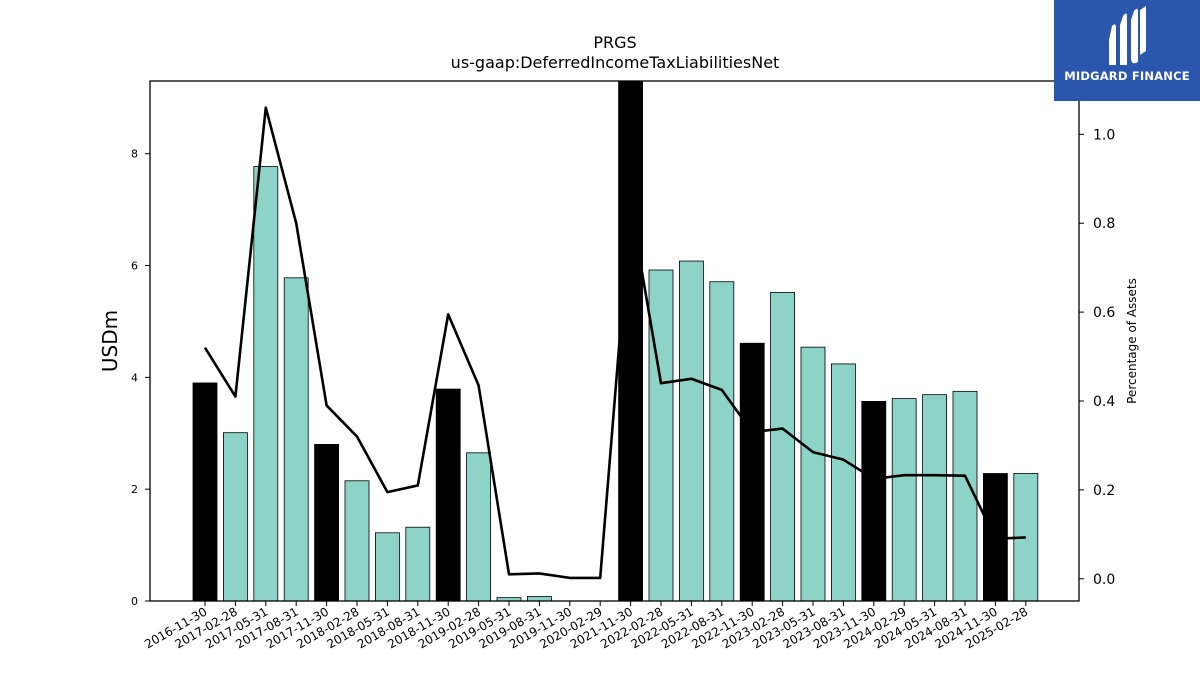 The height and width of the screenshot is (675, 1200). I want to click on y2-tick-label: 0.6, so click(1104, 313).